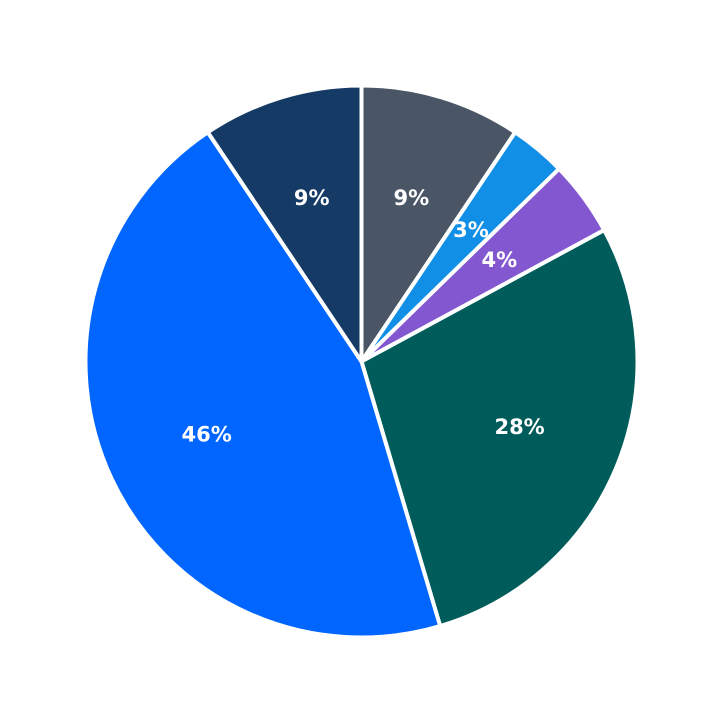  I want to click on pie-slice-label-5: 9%, so click(312, 198).